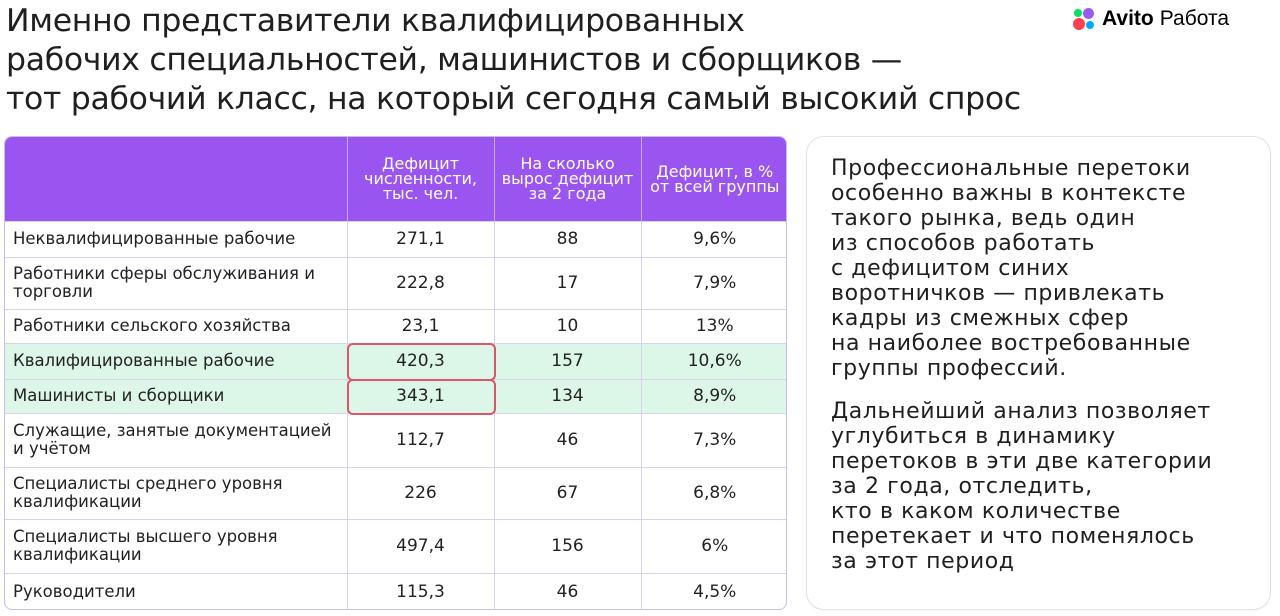  I want to click on row-percent: 10,6%, so click(713, 360).